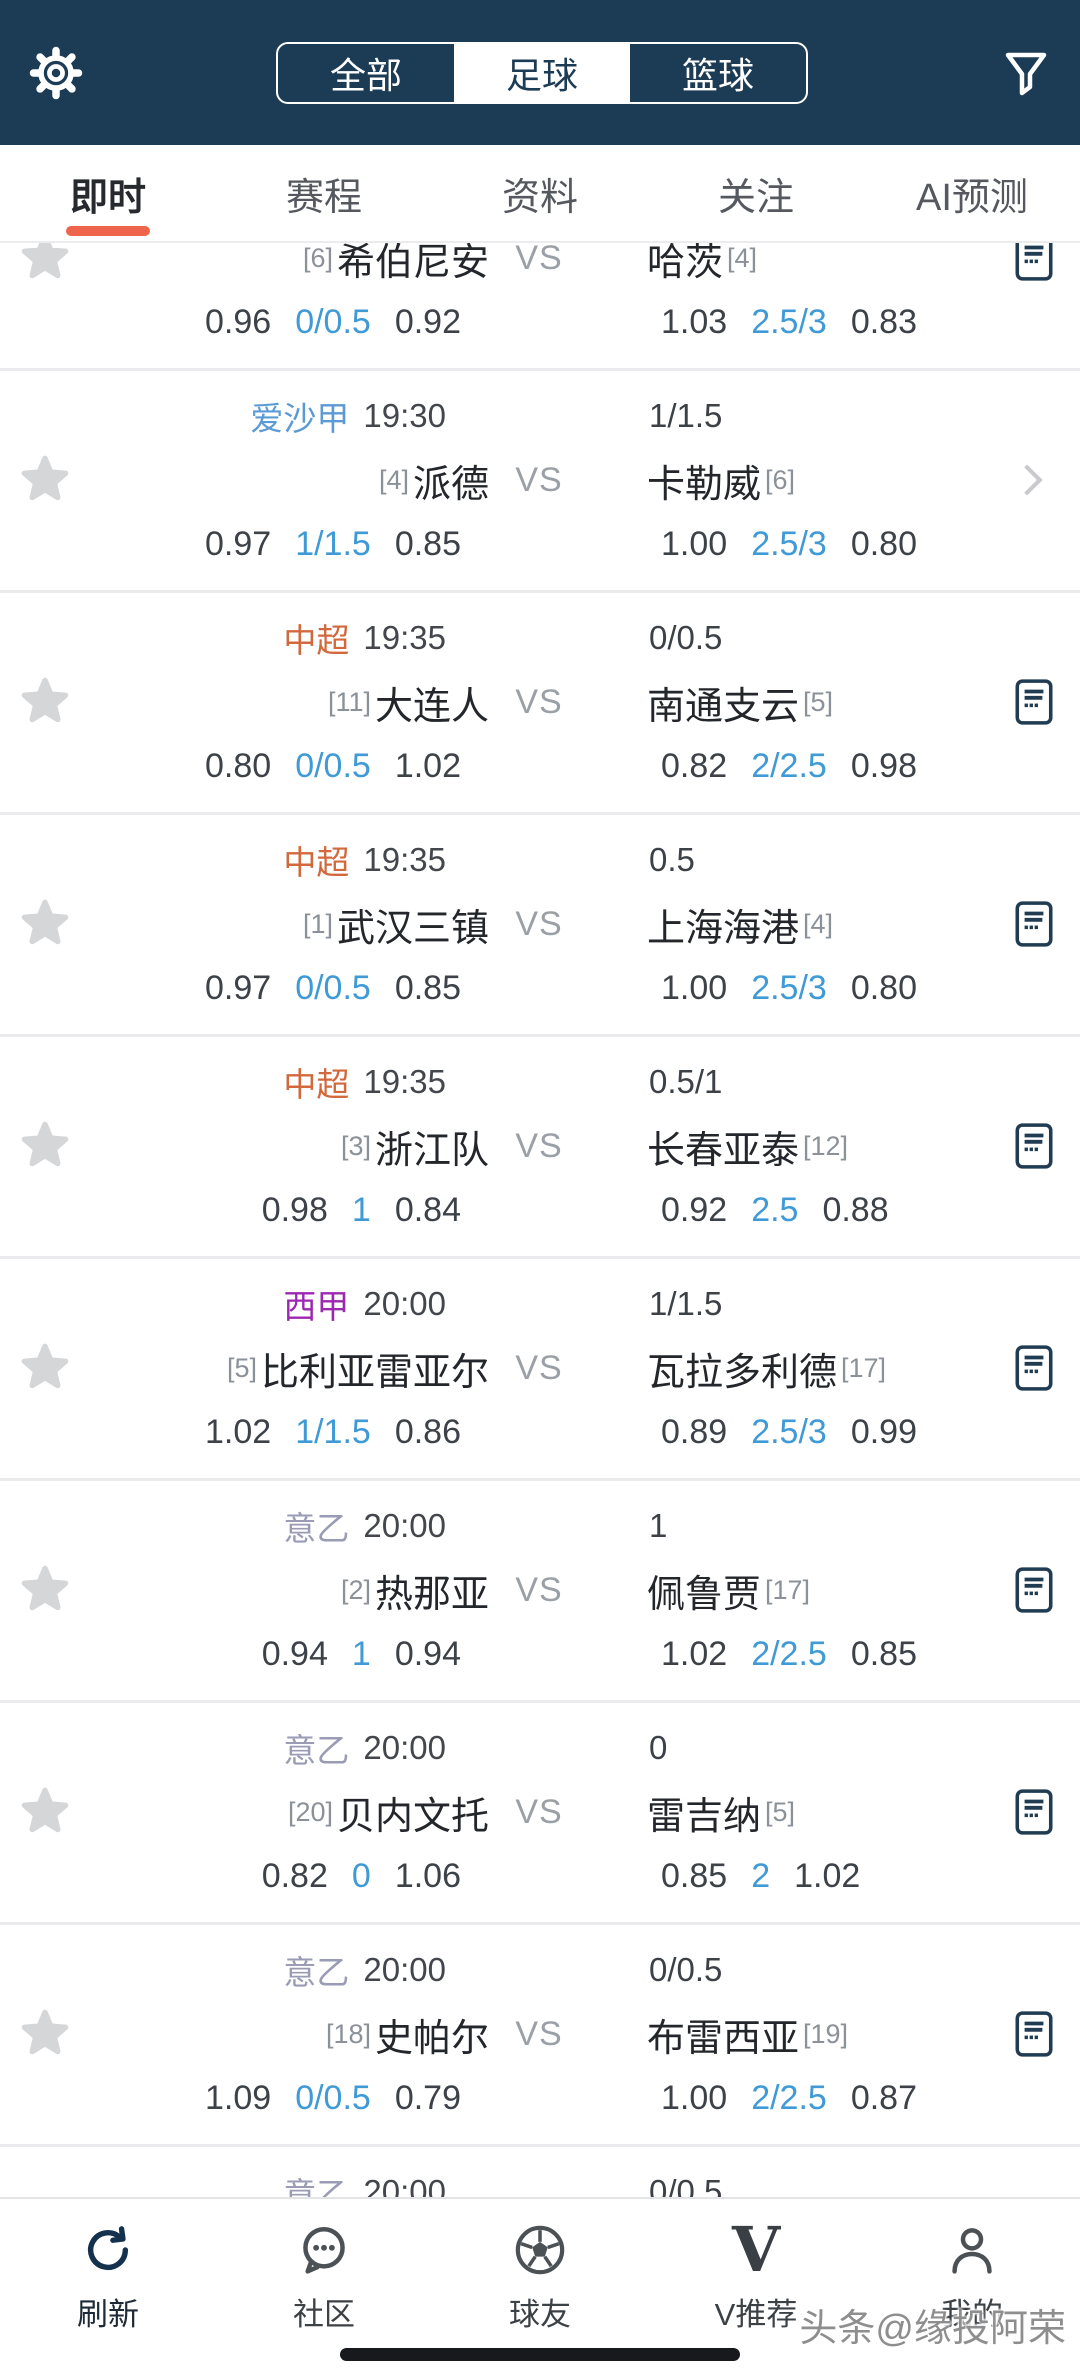  What do you see at coordinates (789, 987) in the screenshot?
I see `away-odds-handicap: 2.5/3` at bounding box center [789, 987].